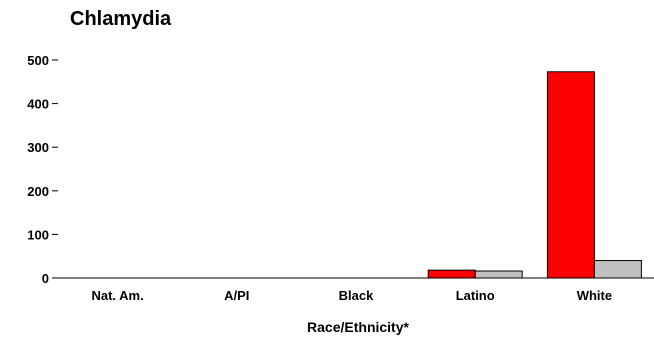 The width and height of the screenshot is (654, 340). I want to click on y-tick-label: 0, so click(45, 278).